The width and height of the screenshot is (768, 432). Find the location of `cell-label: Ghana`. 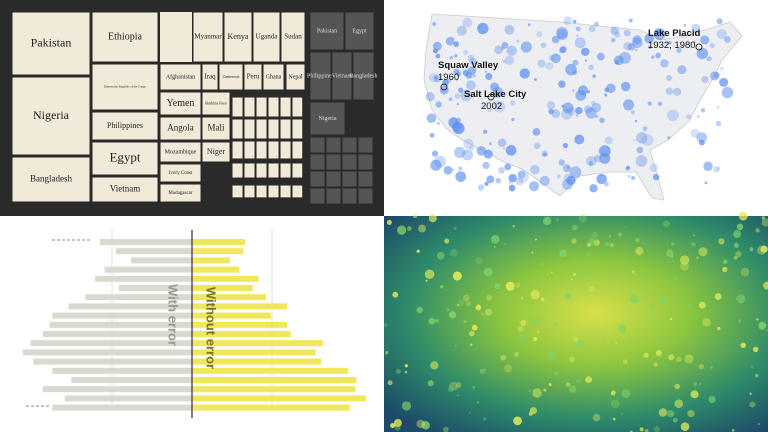

cell-label: Ghana is located at coordinates (274, 77).